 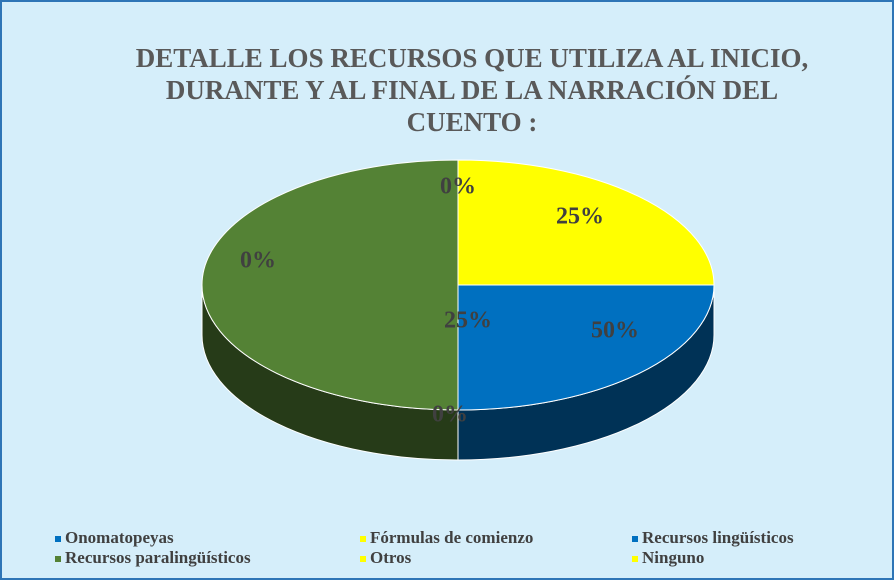 What do you see at coordinates (718, 537) in the screenshot?
I see `legend-label: Recursos lingüísticos` at bounding box center [718, 537].